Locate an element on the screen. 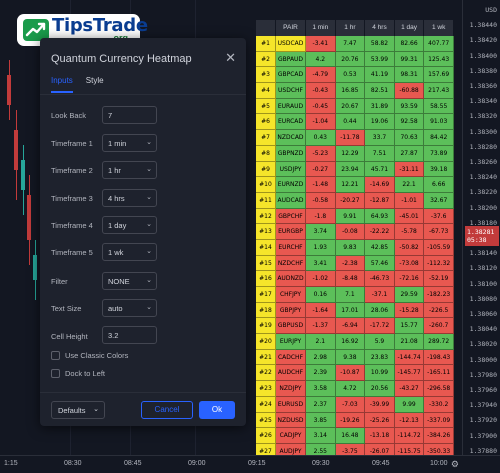 This screenshot has height=473, width=500. table-row: #21 CADCHF 2.98 9.38 23.83 -144.74 -198.43 is located at coordinates (355, 357).